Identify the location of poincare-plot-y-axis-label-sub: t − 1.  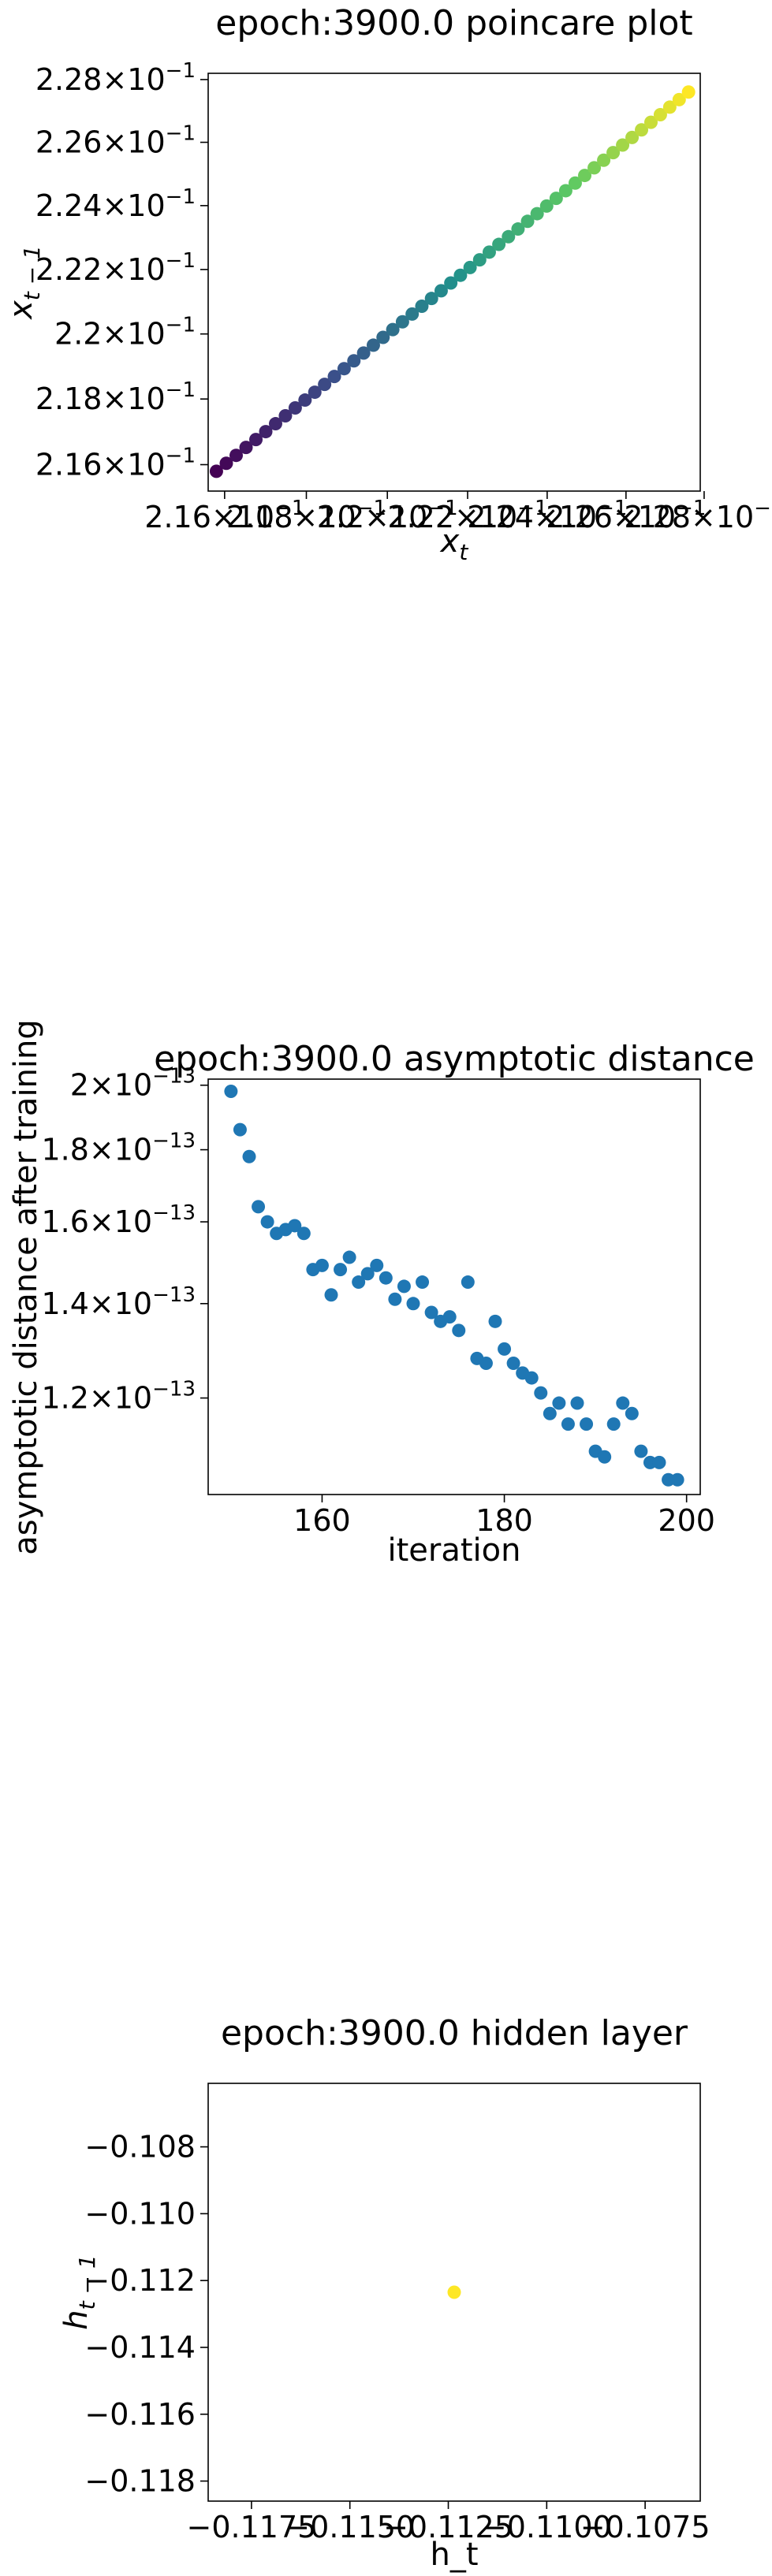
(32, 272).